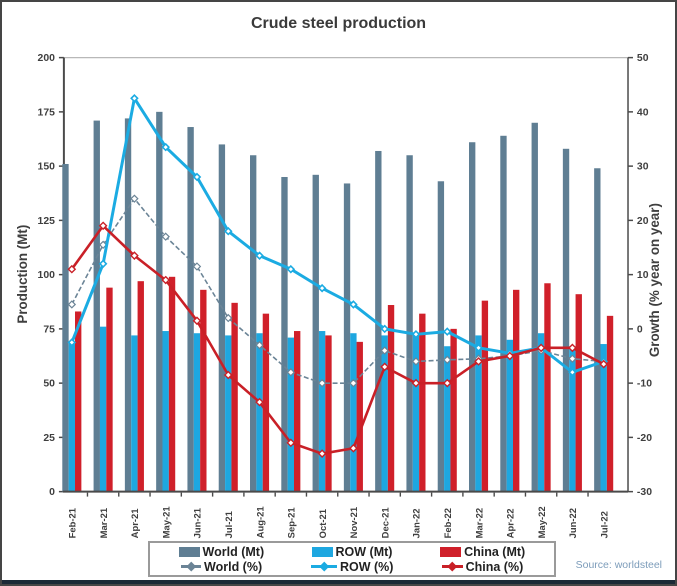 The width and height of the screenshot is (677, 586). Describe the element at coordinates (643, 112) in the screenshot. I see `svg-text: 40` at that location.